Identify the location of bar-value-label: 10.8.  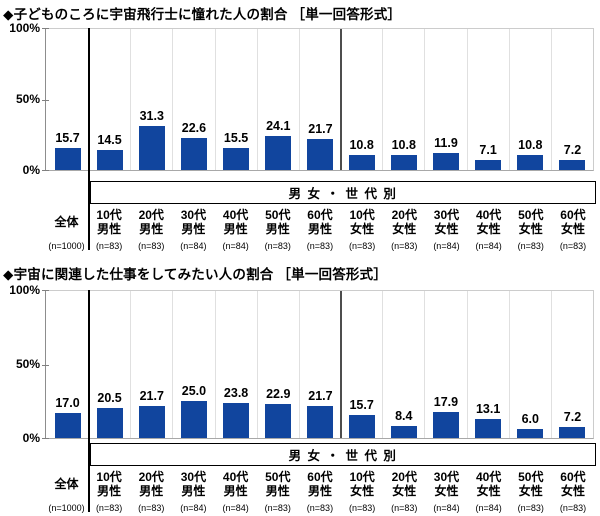
(361, 145).